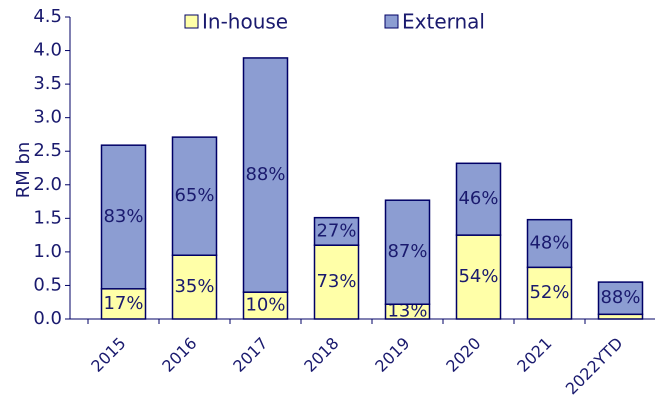 This screenshot has width=657, height=401. Describe the element at coordinates (47, 16) in the screenshot. I see `y-tick-label: 4.5` at that location.